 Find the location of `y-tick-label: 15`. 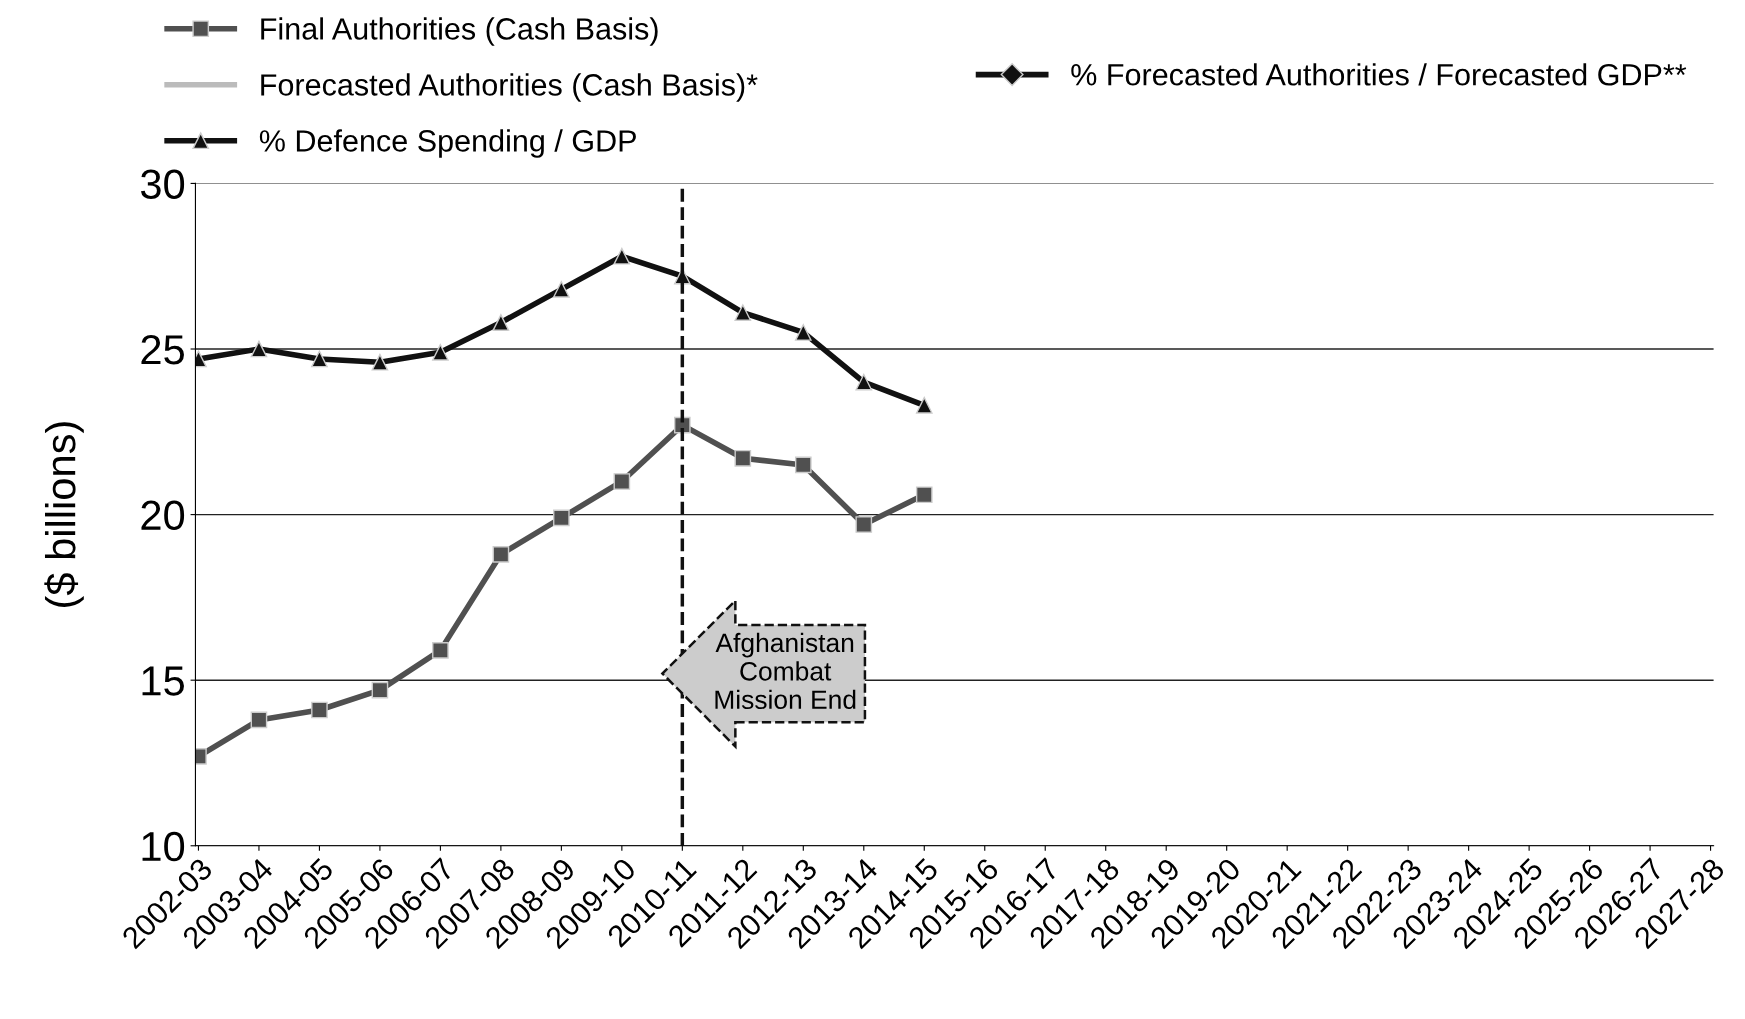

y-tick-label: 15 is located at coordinates (163, 681).